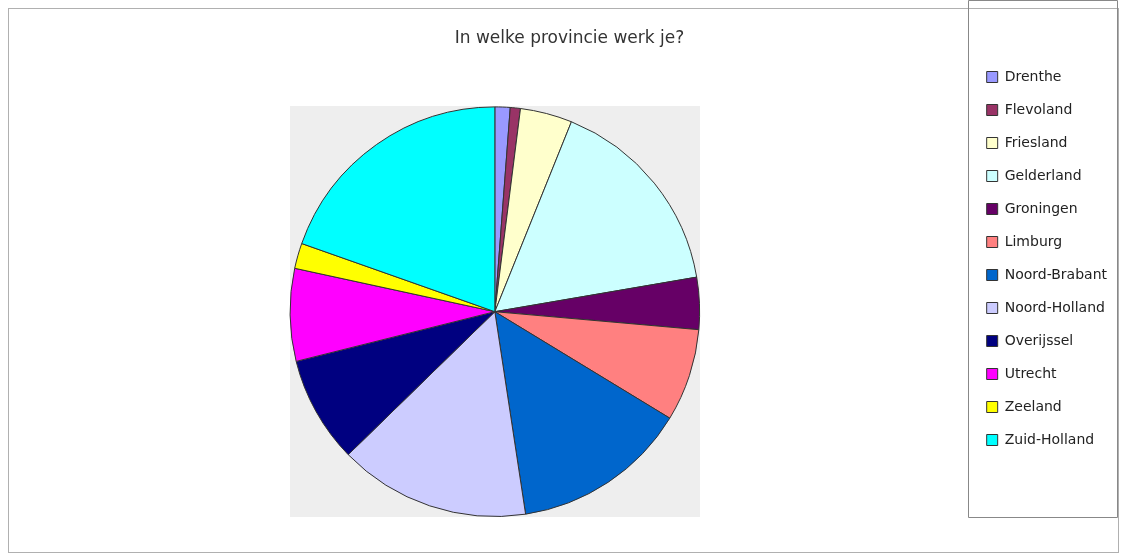 The width and height of the screenshot is (1127, 559). Describe the element at coordinates (1031, 372) in the screenshot. I see `legend-label: Utrecht` at that location.